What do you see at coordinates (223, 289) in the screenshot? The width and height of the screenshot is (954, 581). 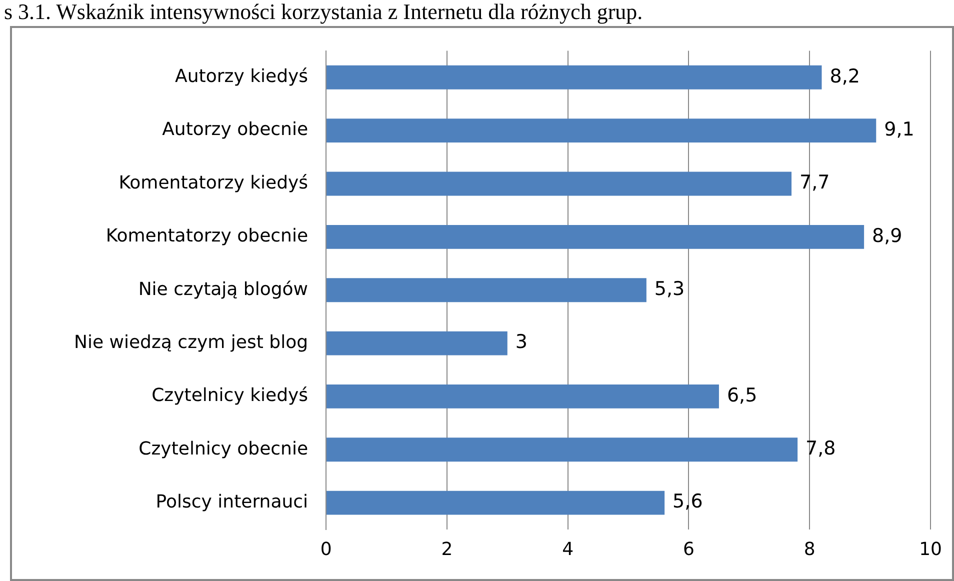 I see `y-tick-label: Nie czytają blogów` at bounding box center [223, 289].